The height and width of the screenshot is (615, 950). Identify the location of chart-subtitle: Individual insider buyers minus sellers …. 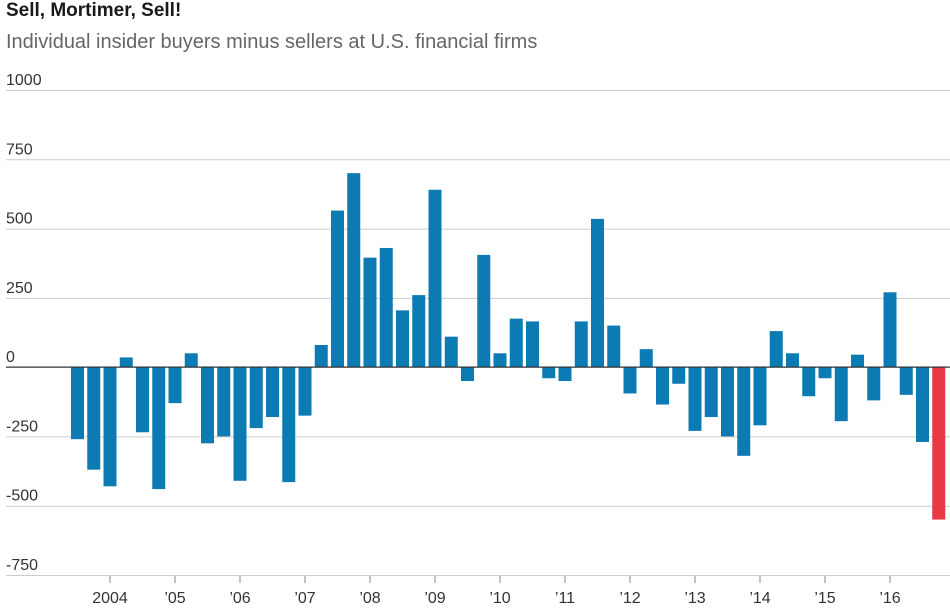
(272, 42).